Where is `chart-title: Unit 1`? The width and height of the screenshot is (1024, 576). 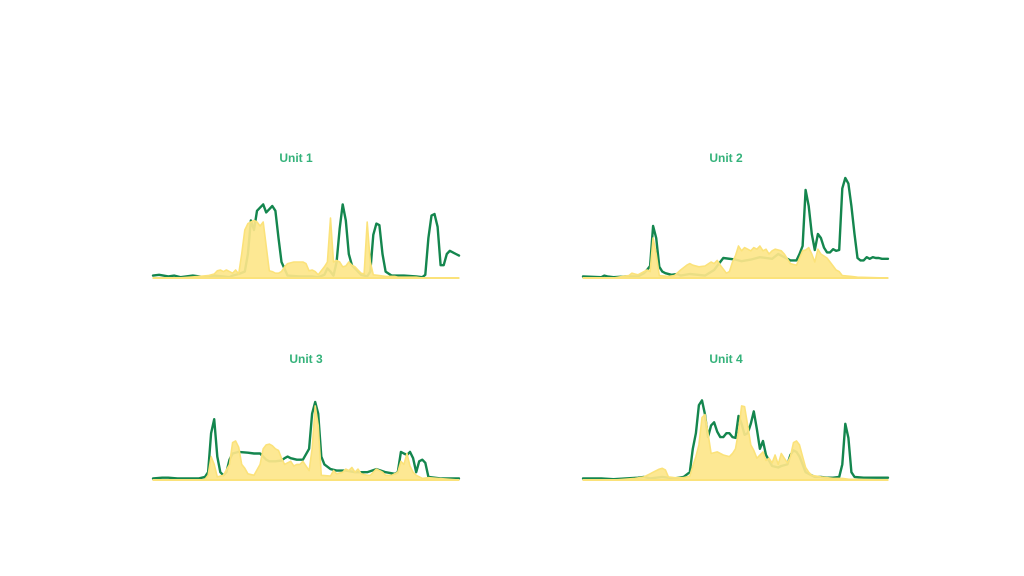
chart-title: Unit 1 is located at coordinates (296, 158).